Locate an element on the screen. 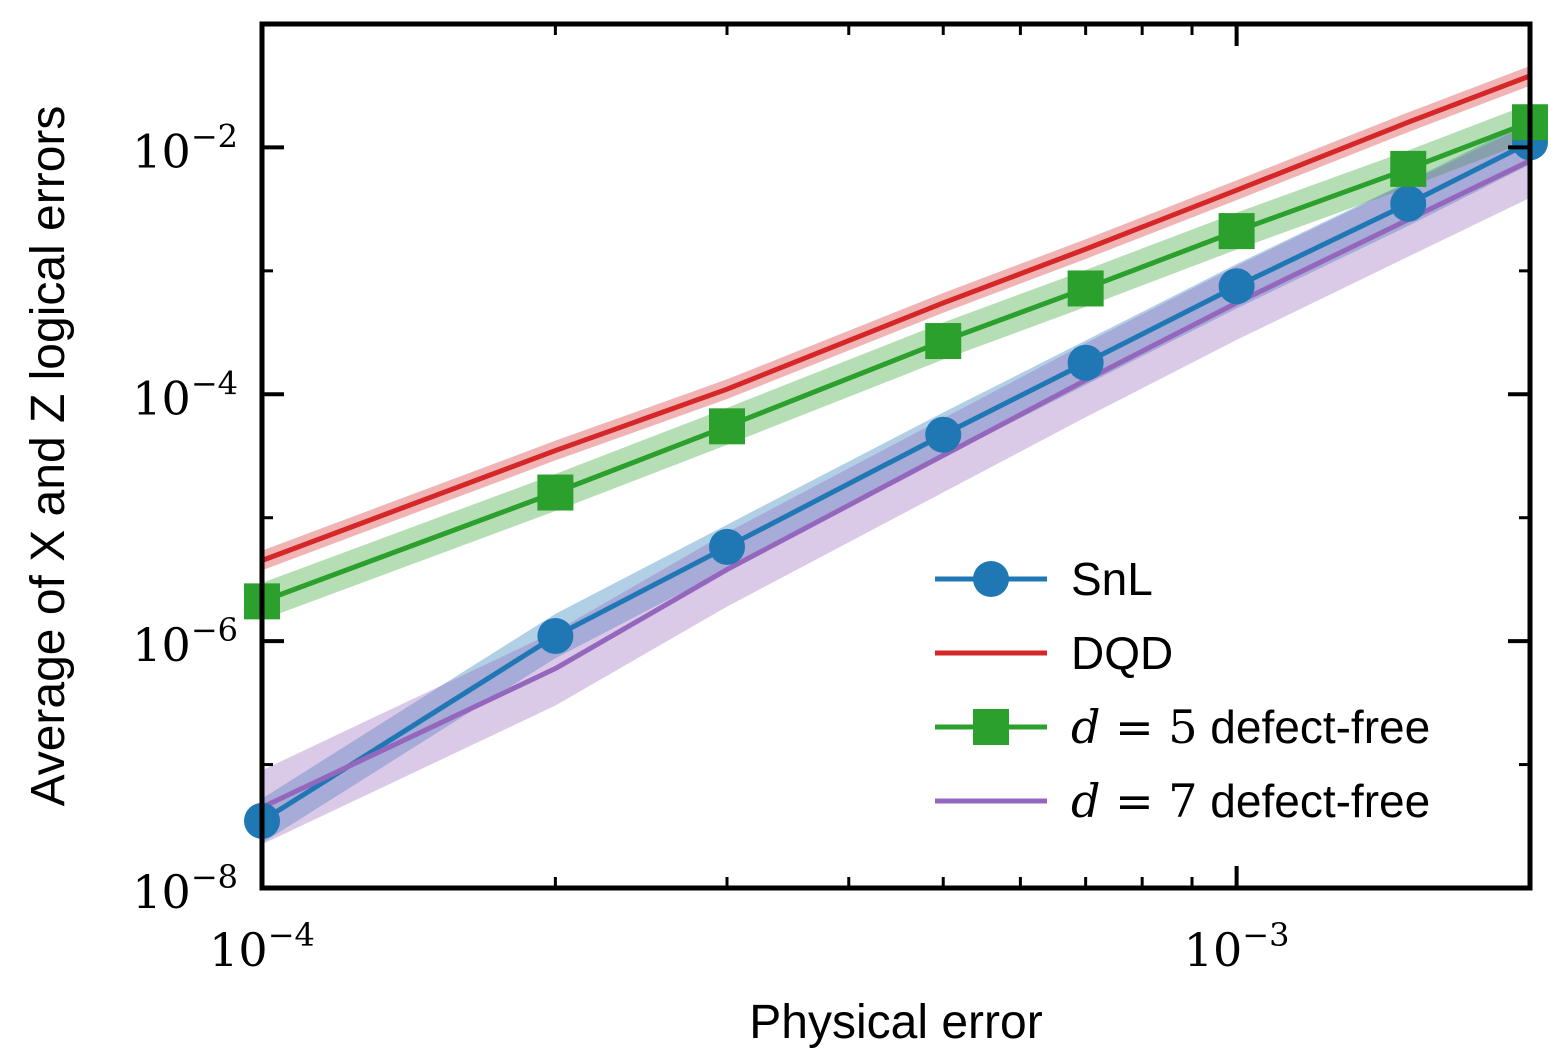 The height and width of the screenshot is (1060, 1563). legend-label-dqd: DQD is located at coordinates (1122, 653).